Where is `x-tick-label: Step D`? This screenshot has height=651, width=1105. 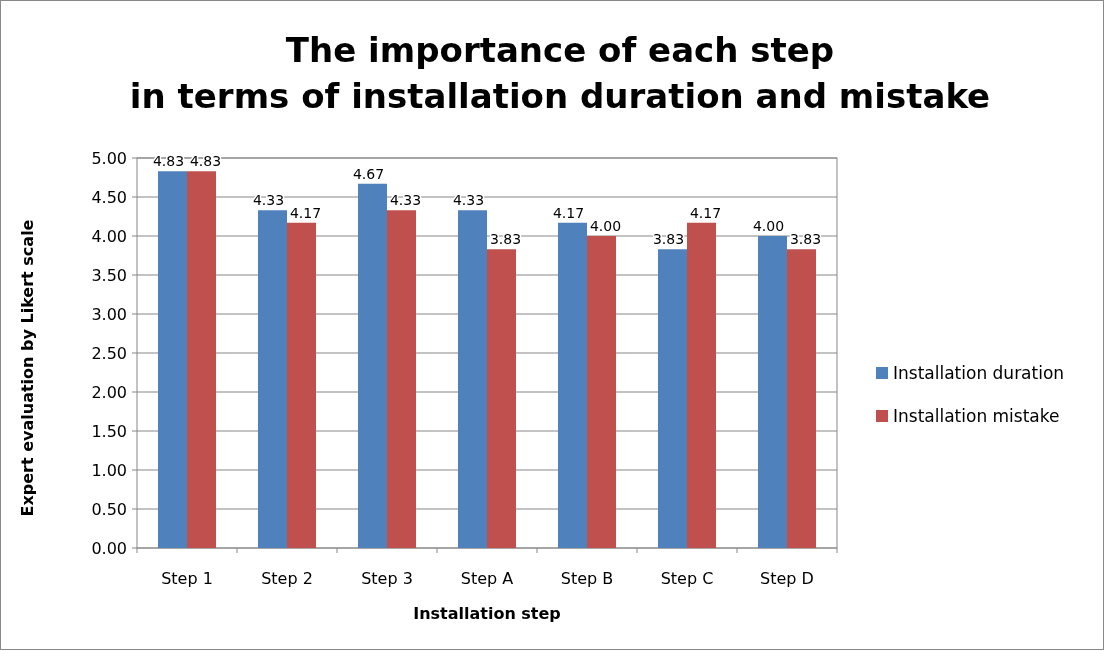 x-tick-label: Step D is located at coordinates (787, 578).